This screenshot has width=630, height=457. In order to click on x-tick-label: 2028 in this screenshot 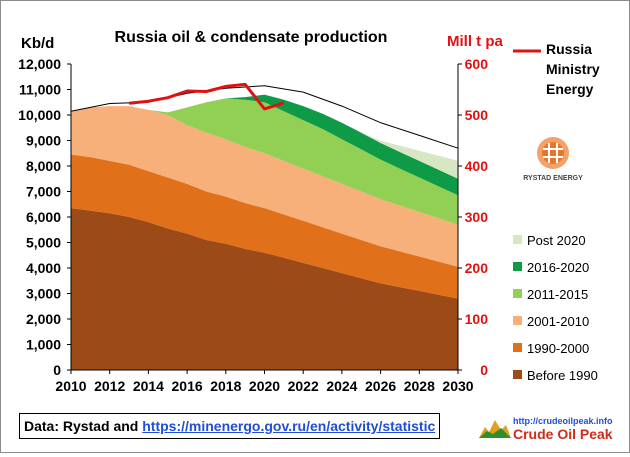, I will do `click(419, 386)`.